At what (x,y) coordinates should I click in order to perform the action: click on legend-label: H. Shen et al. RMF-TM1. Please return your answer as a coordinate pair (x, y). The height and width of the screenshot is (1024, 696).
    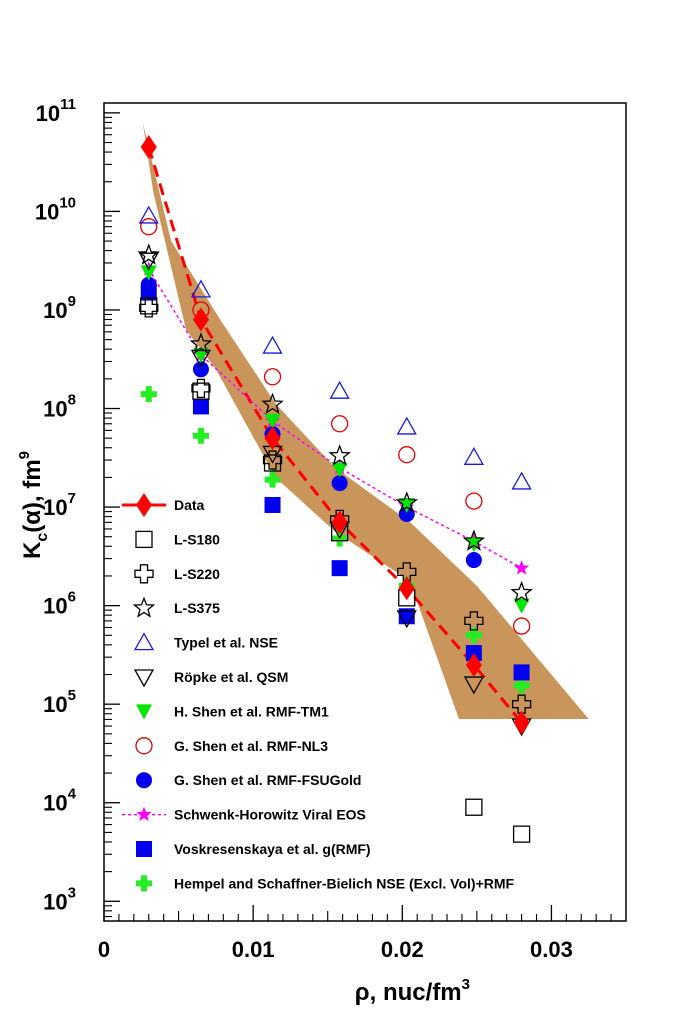
    Looking at the image, I should click on (251, 711).